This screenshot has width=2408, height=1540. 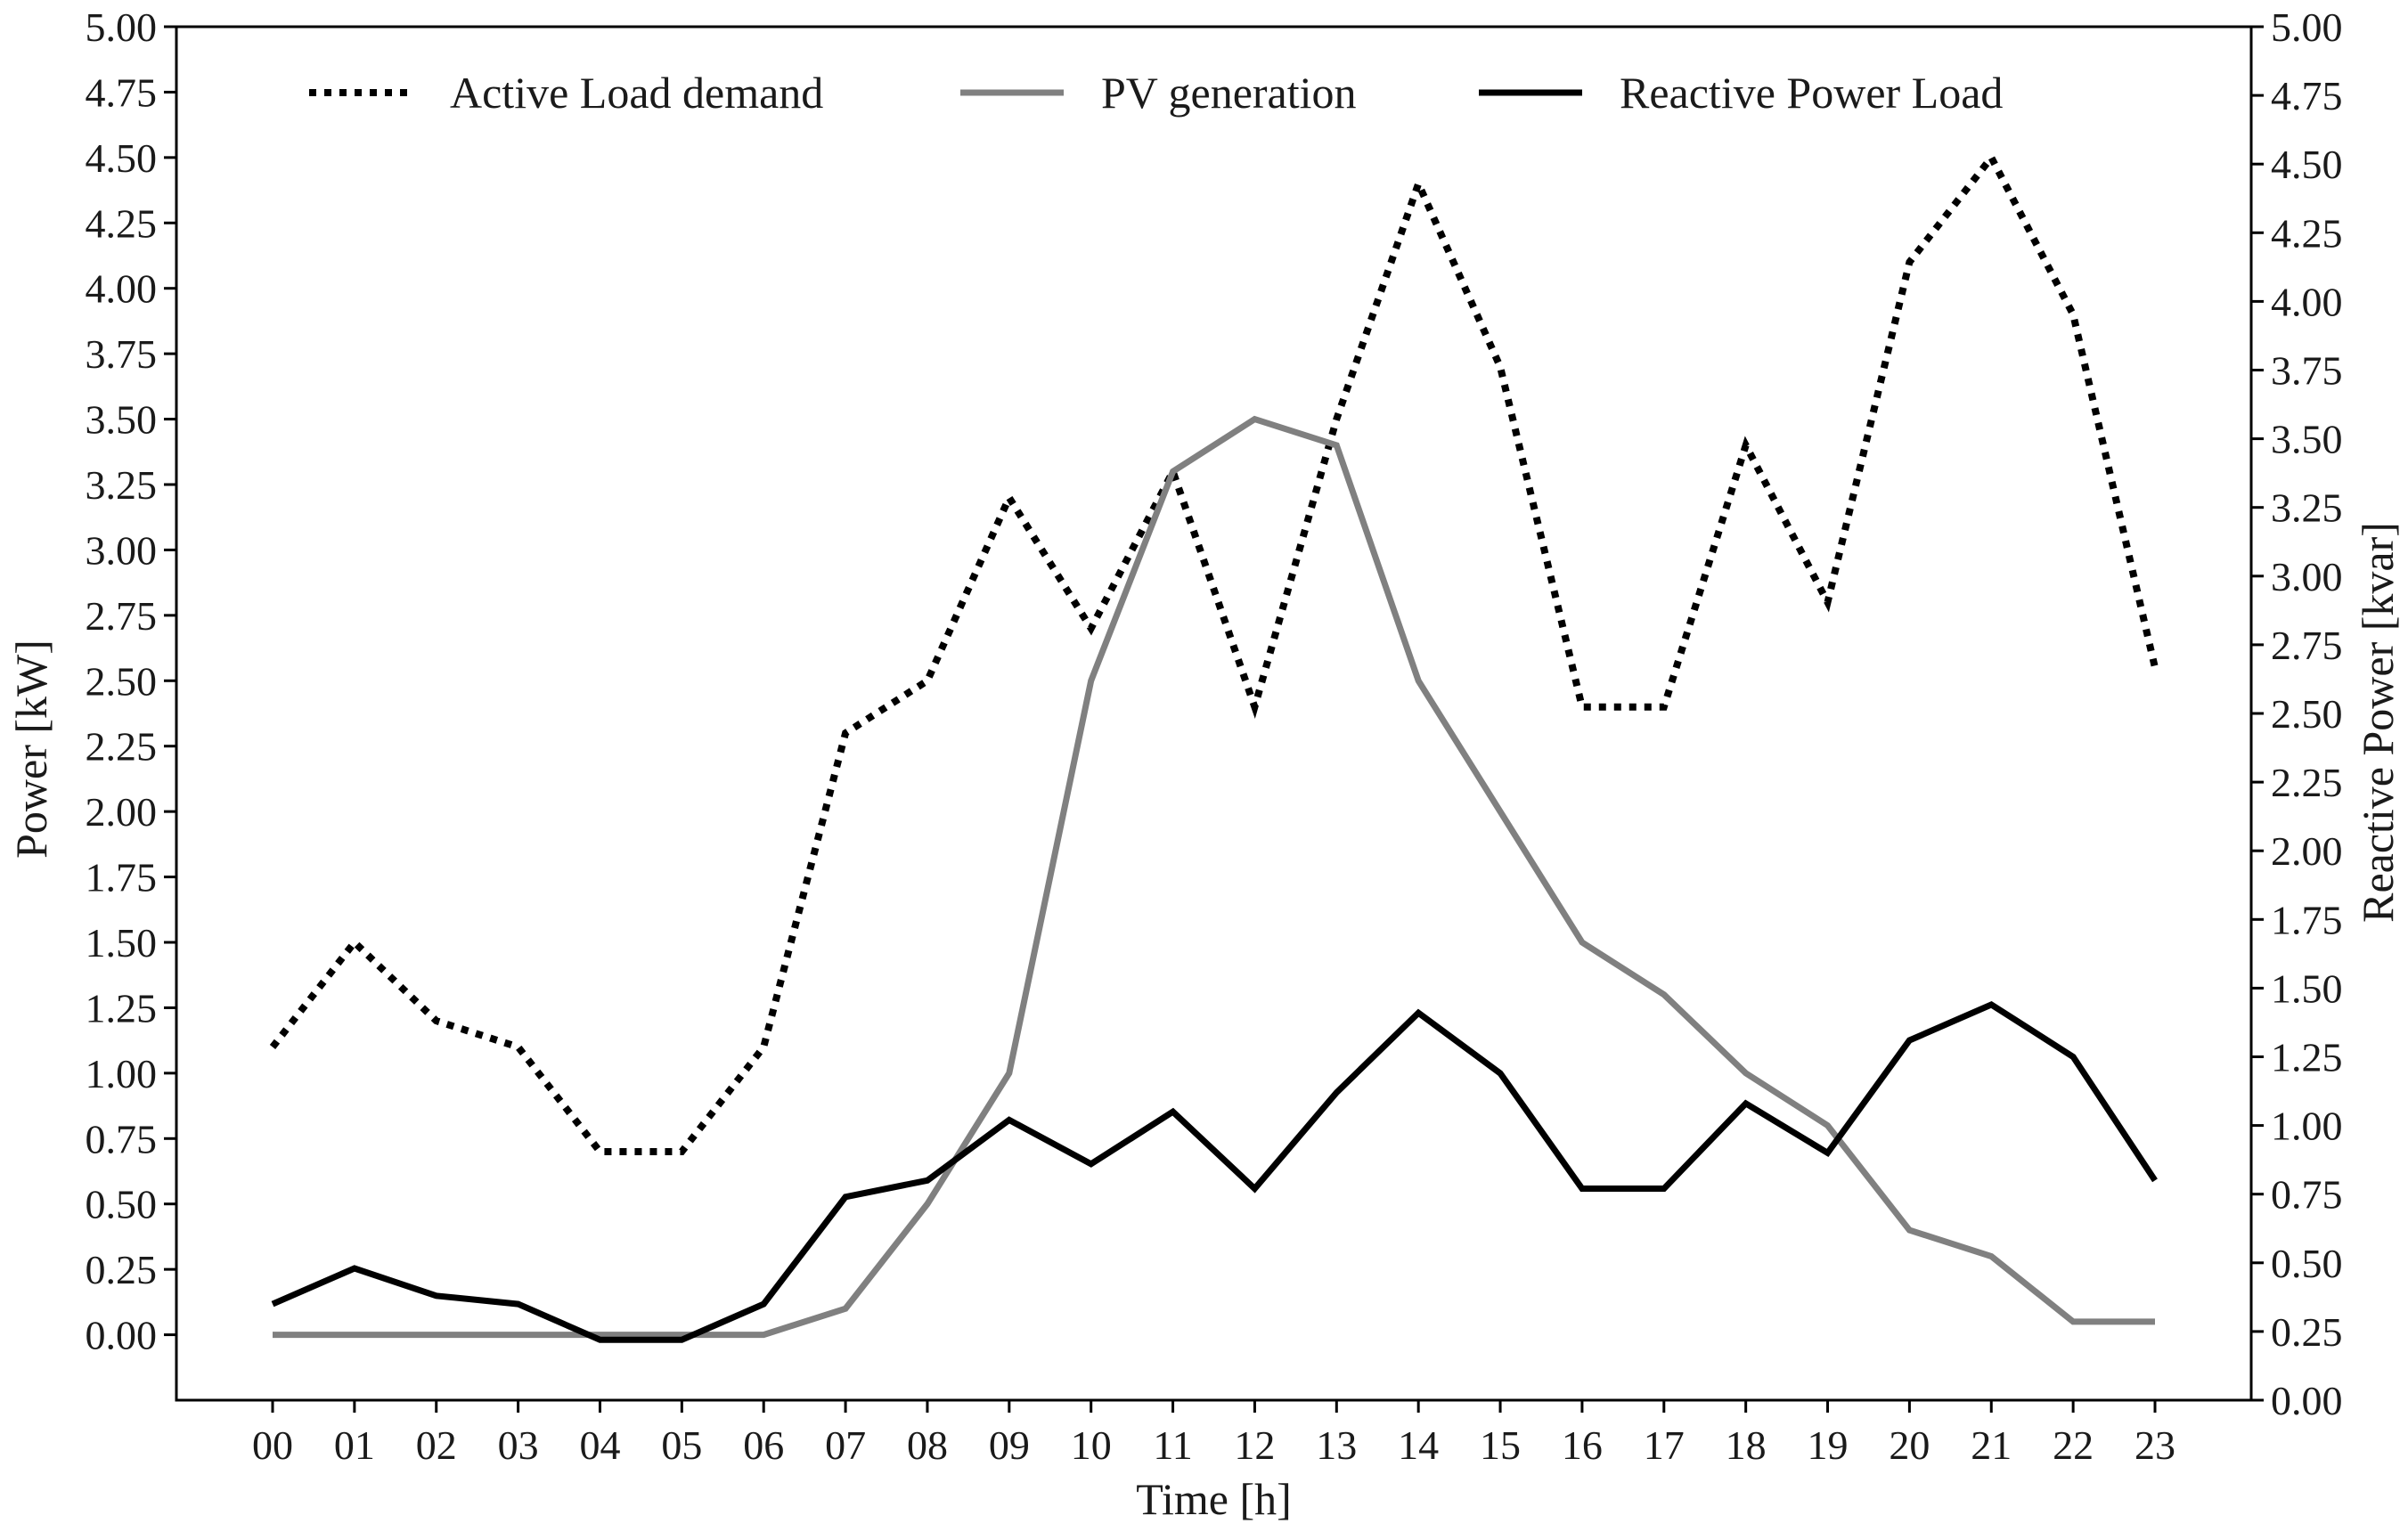 I want to click on left-y-tick-label: 2.00, so click(x=122, y=812).